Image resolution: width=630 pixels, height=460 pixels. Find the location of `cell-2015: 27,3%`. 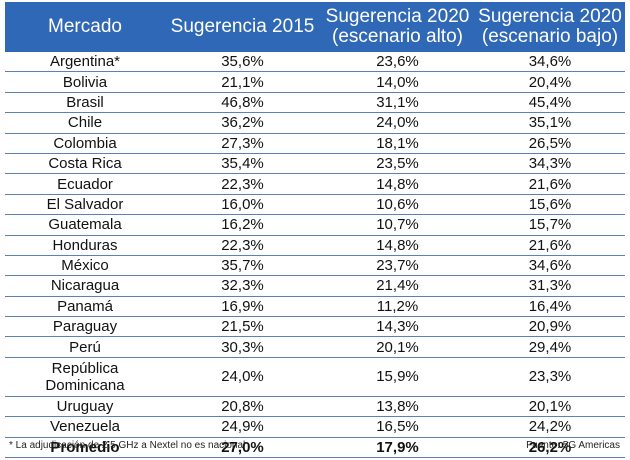

cell-2015: 27,3% is located at coordinates (242, 143).